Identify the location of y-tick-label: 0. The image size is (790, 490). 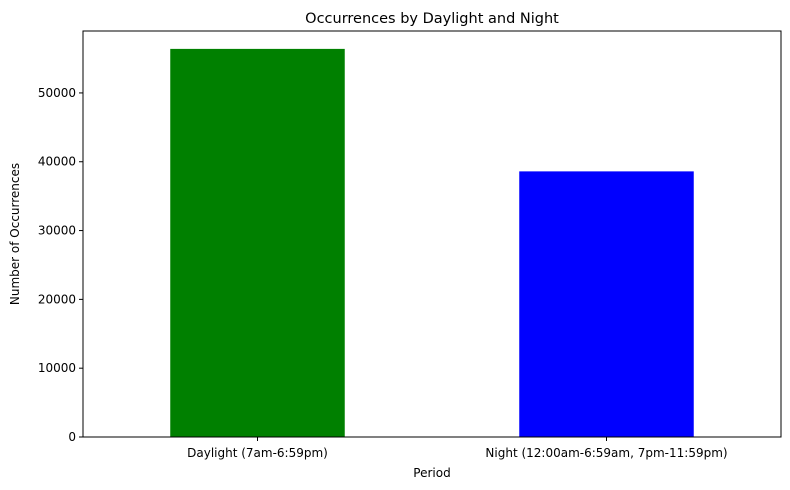
(72, 437).